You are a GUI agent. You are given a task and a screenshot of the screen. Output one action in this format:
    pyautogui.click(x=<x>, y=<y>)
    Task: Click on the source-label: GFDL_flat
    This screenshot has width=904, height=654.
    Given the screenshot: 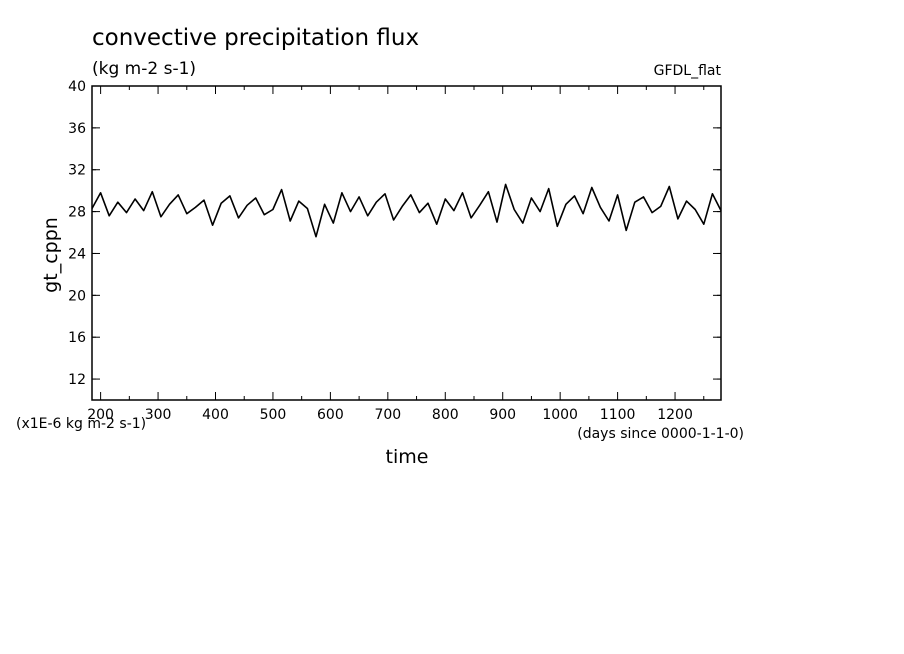 What is the action you would take?
    pyautogui.click(x=688, y=71)
    